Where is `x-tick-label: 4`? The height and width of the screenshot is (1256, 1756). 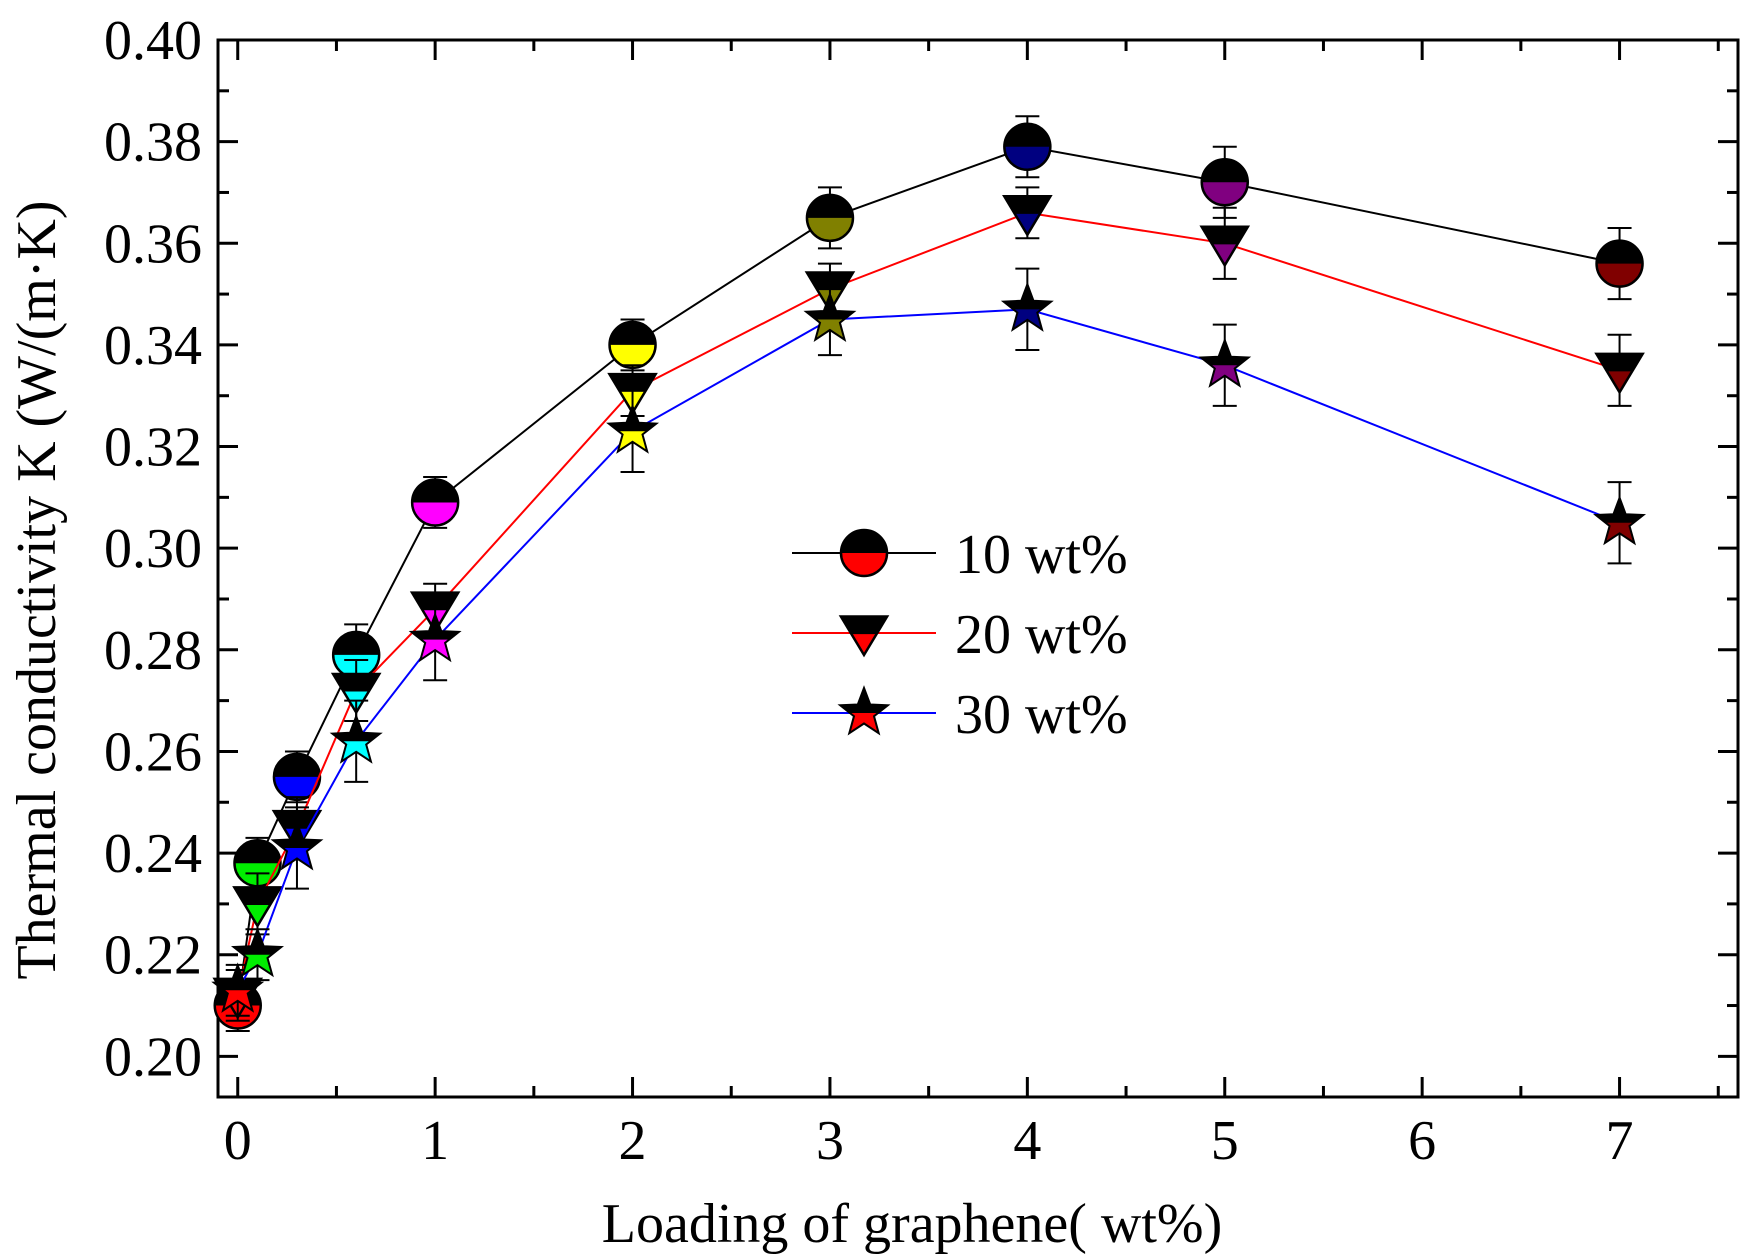
x-tick-label: 4 is located at coordinates (1027, 1141).